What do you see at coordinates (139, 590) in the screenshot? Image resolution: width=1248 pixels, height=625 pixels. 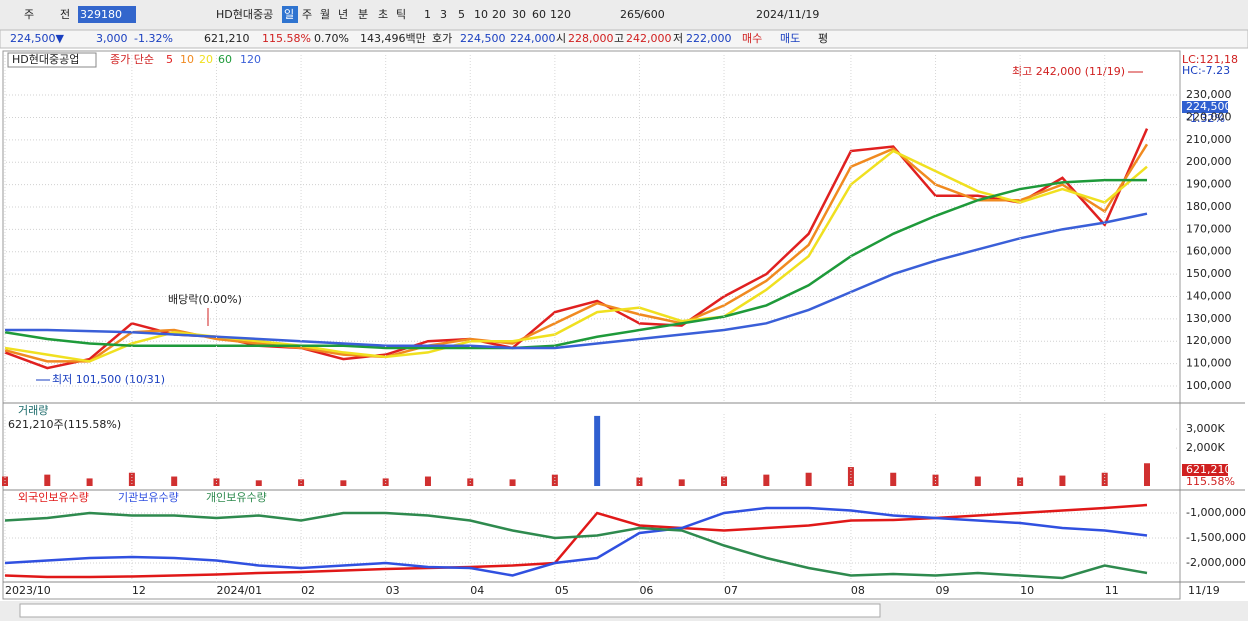 I see `x-tick-label: 12` at bounding box center [139, 590].